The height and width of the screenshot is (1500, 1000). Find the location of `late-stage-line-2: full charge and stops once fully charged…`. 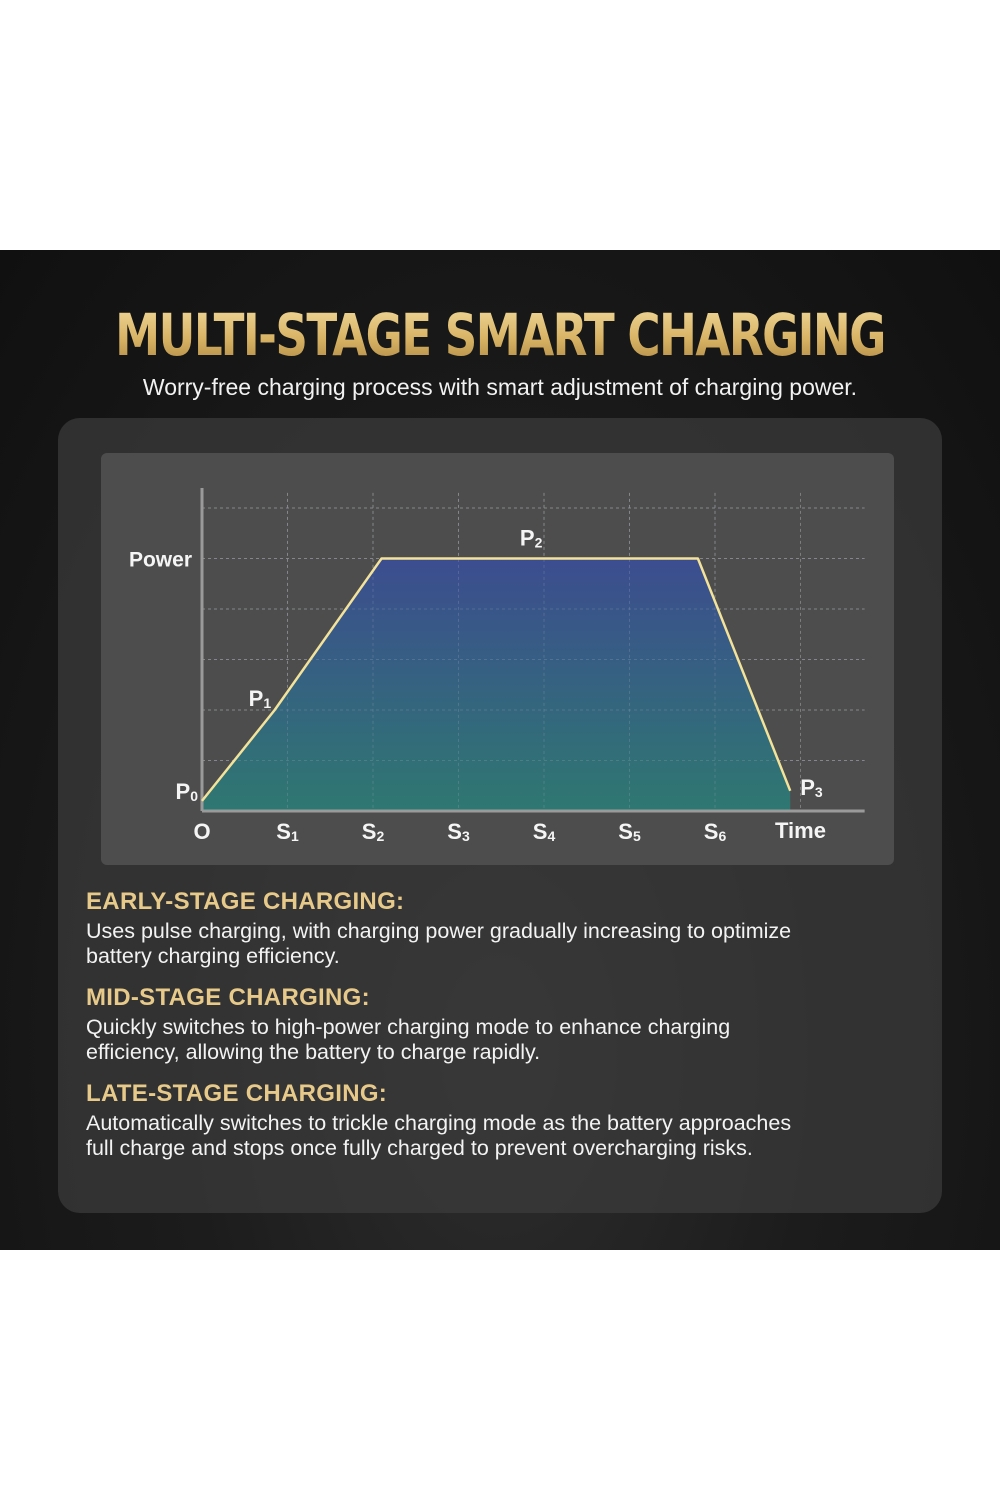

late-stage-line-2: full charge and stops once fully charged… is located at coordinates (419, 1148).